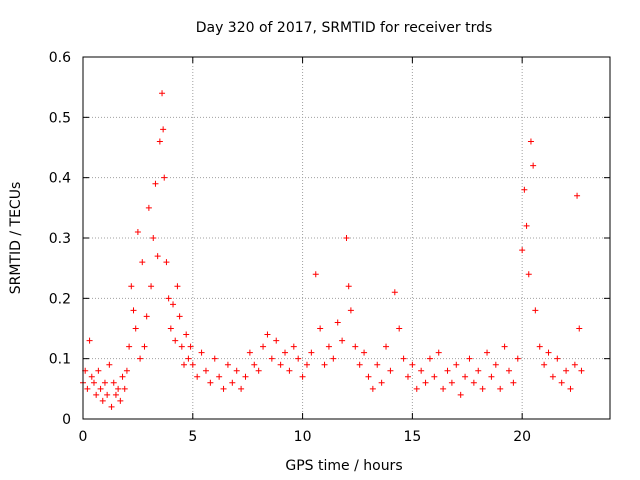 This screenshot has height=480, width=640. Describe the element at coordinates (522, 437) in the screenshot. I see `x-tick-label: 20` at that location.